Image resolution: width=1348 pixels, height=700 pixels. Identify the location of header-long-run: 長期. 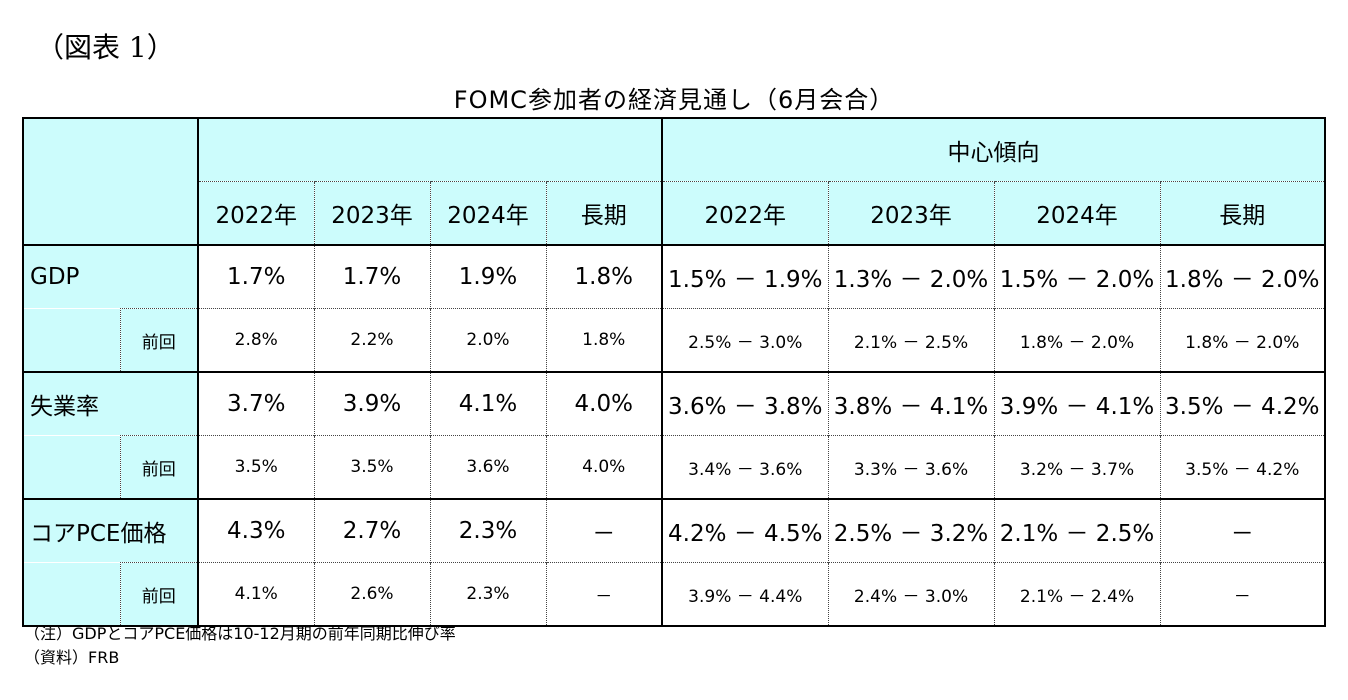
(603, 213).